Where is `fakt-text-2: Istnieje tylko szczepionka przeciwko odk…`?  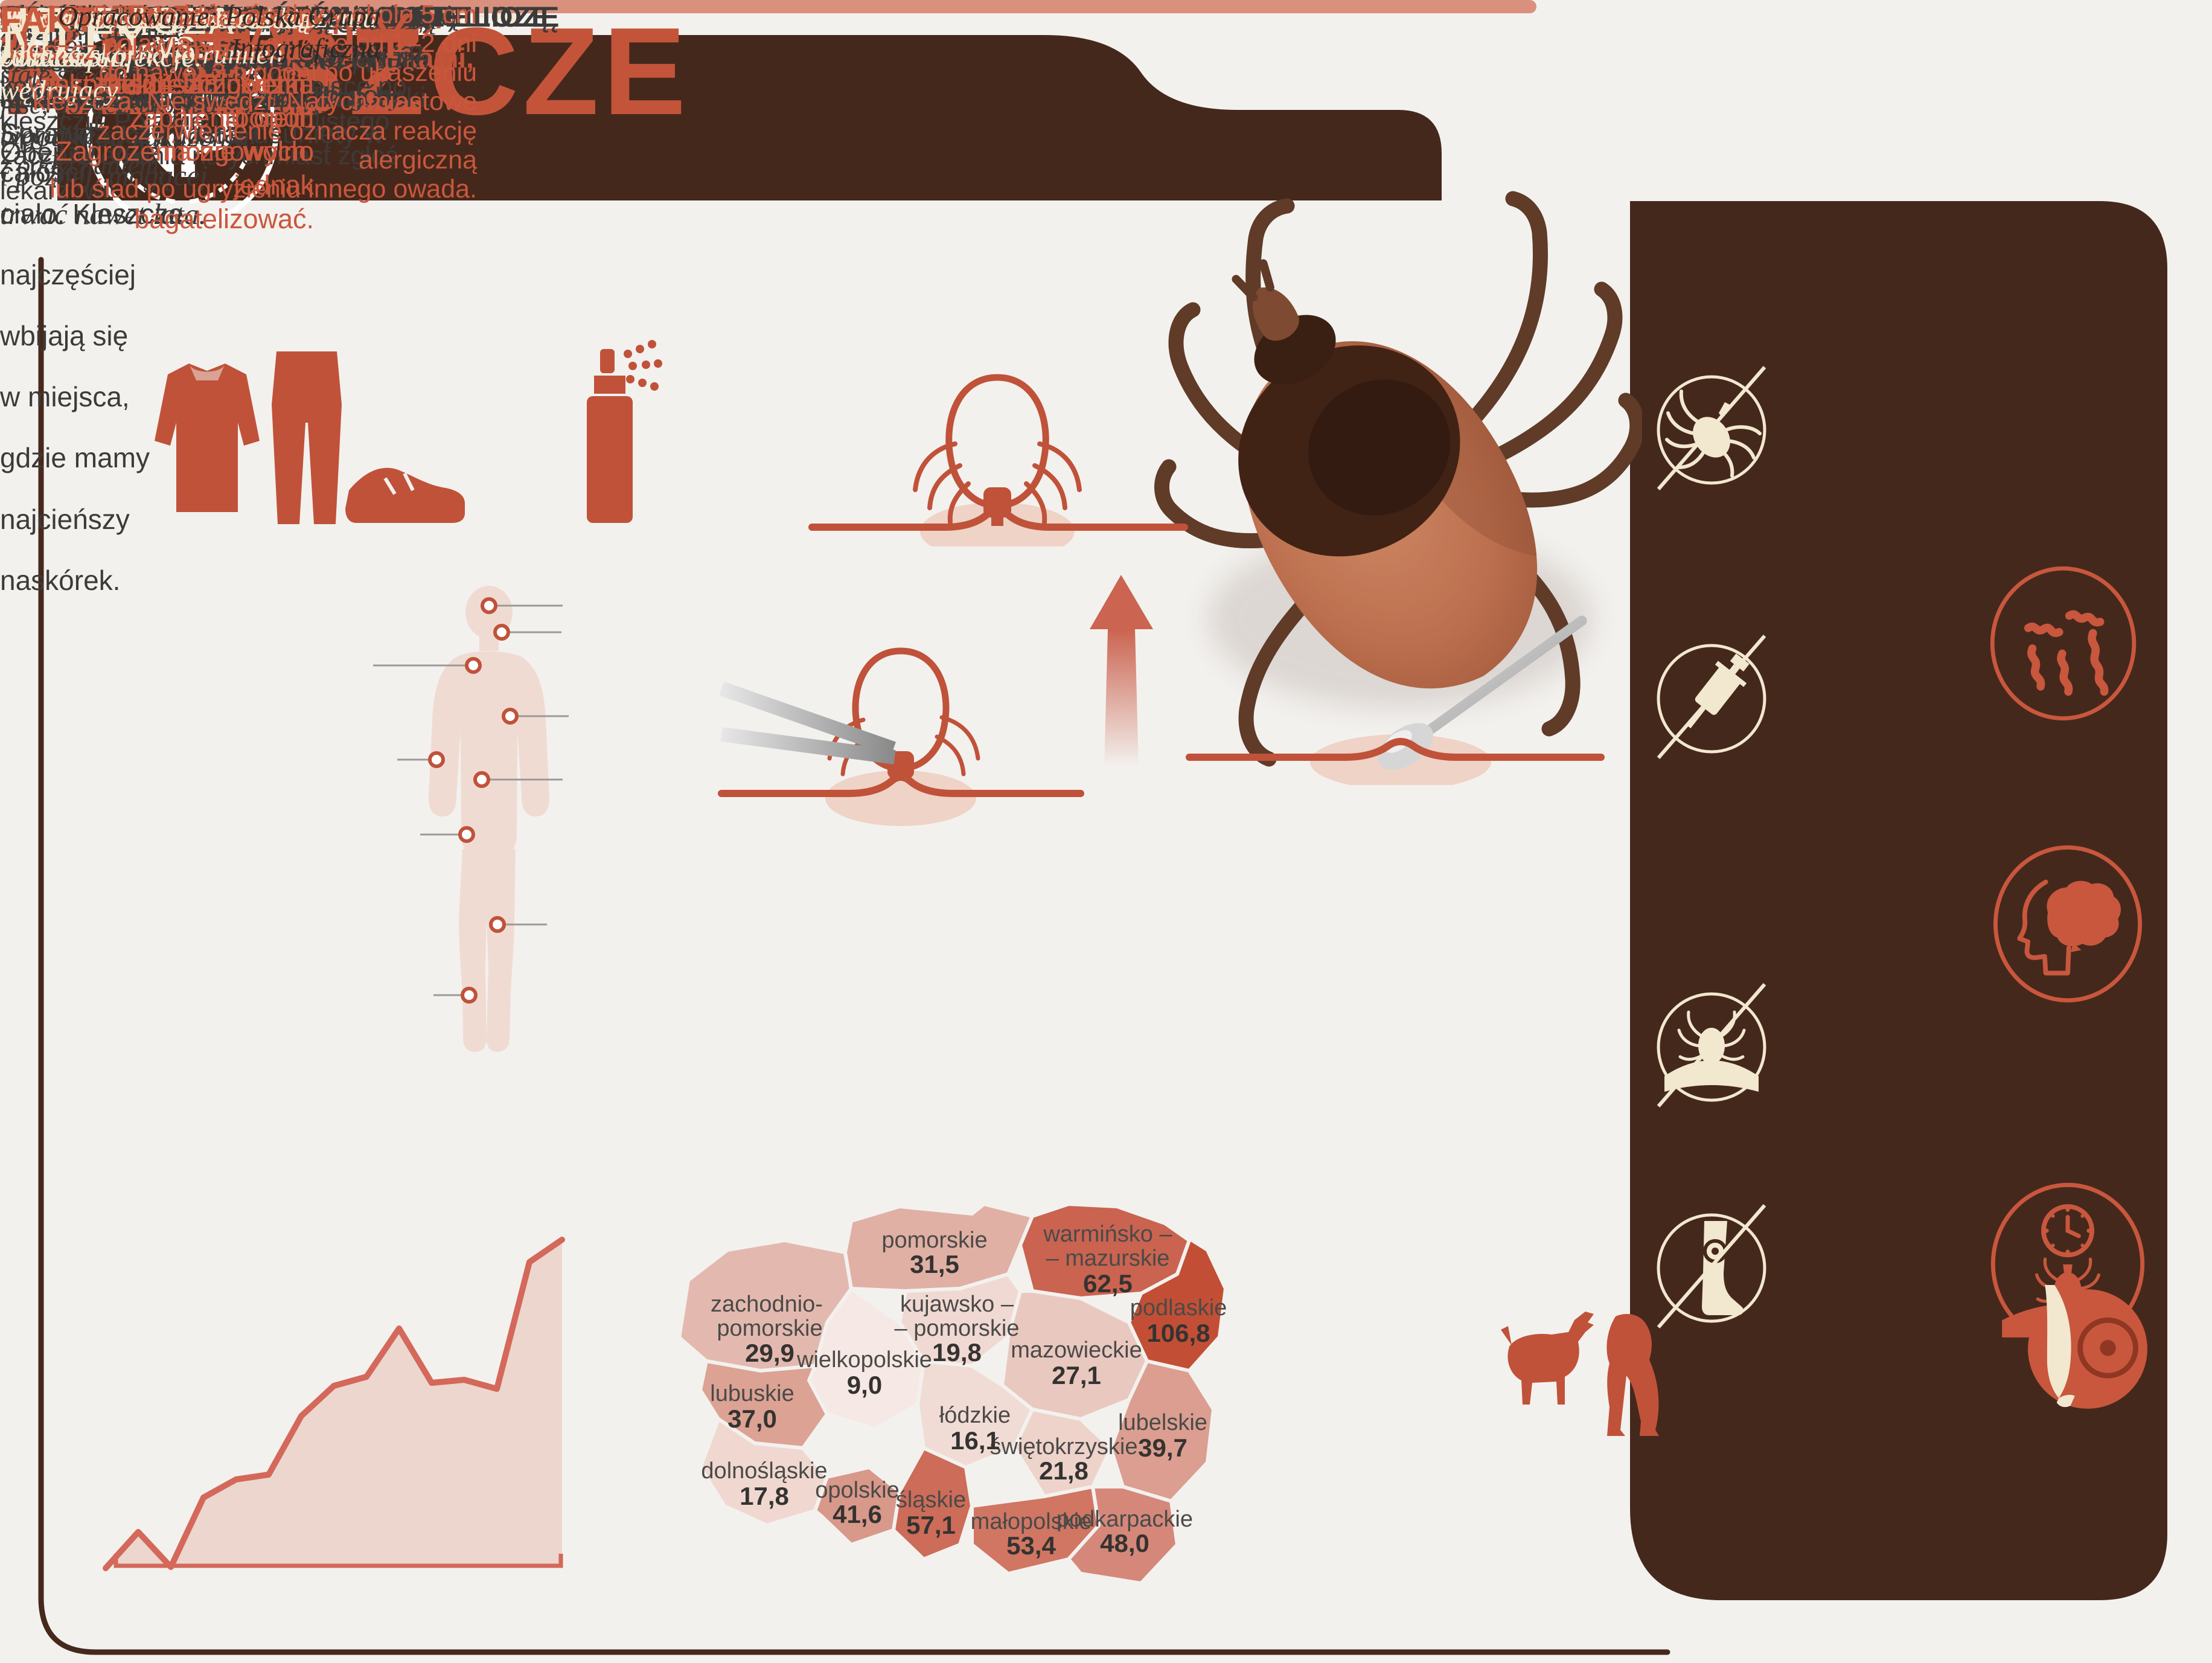
fakt-text-2: Istnieje tylko szczepionka przeciwko odk… is located at coordinates (160, 84).